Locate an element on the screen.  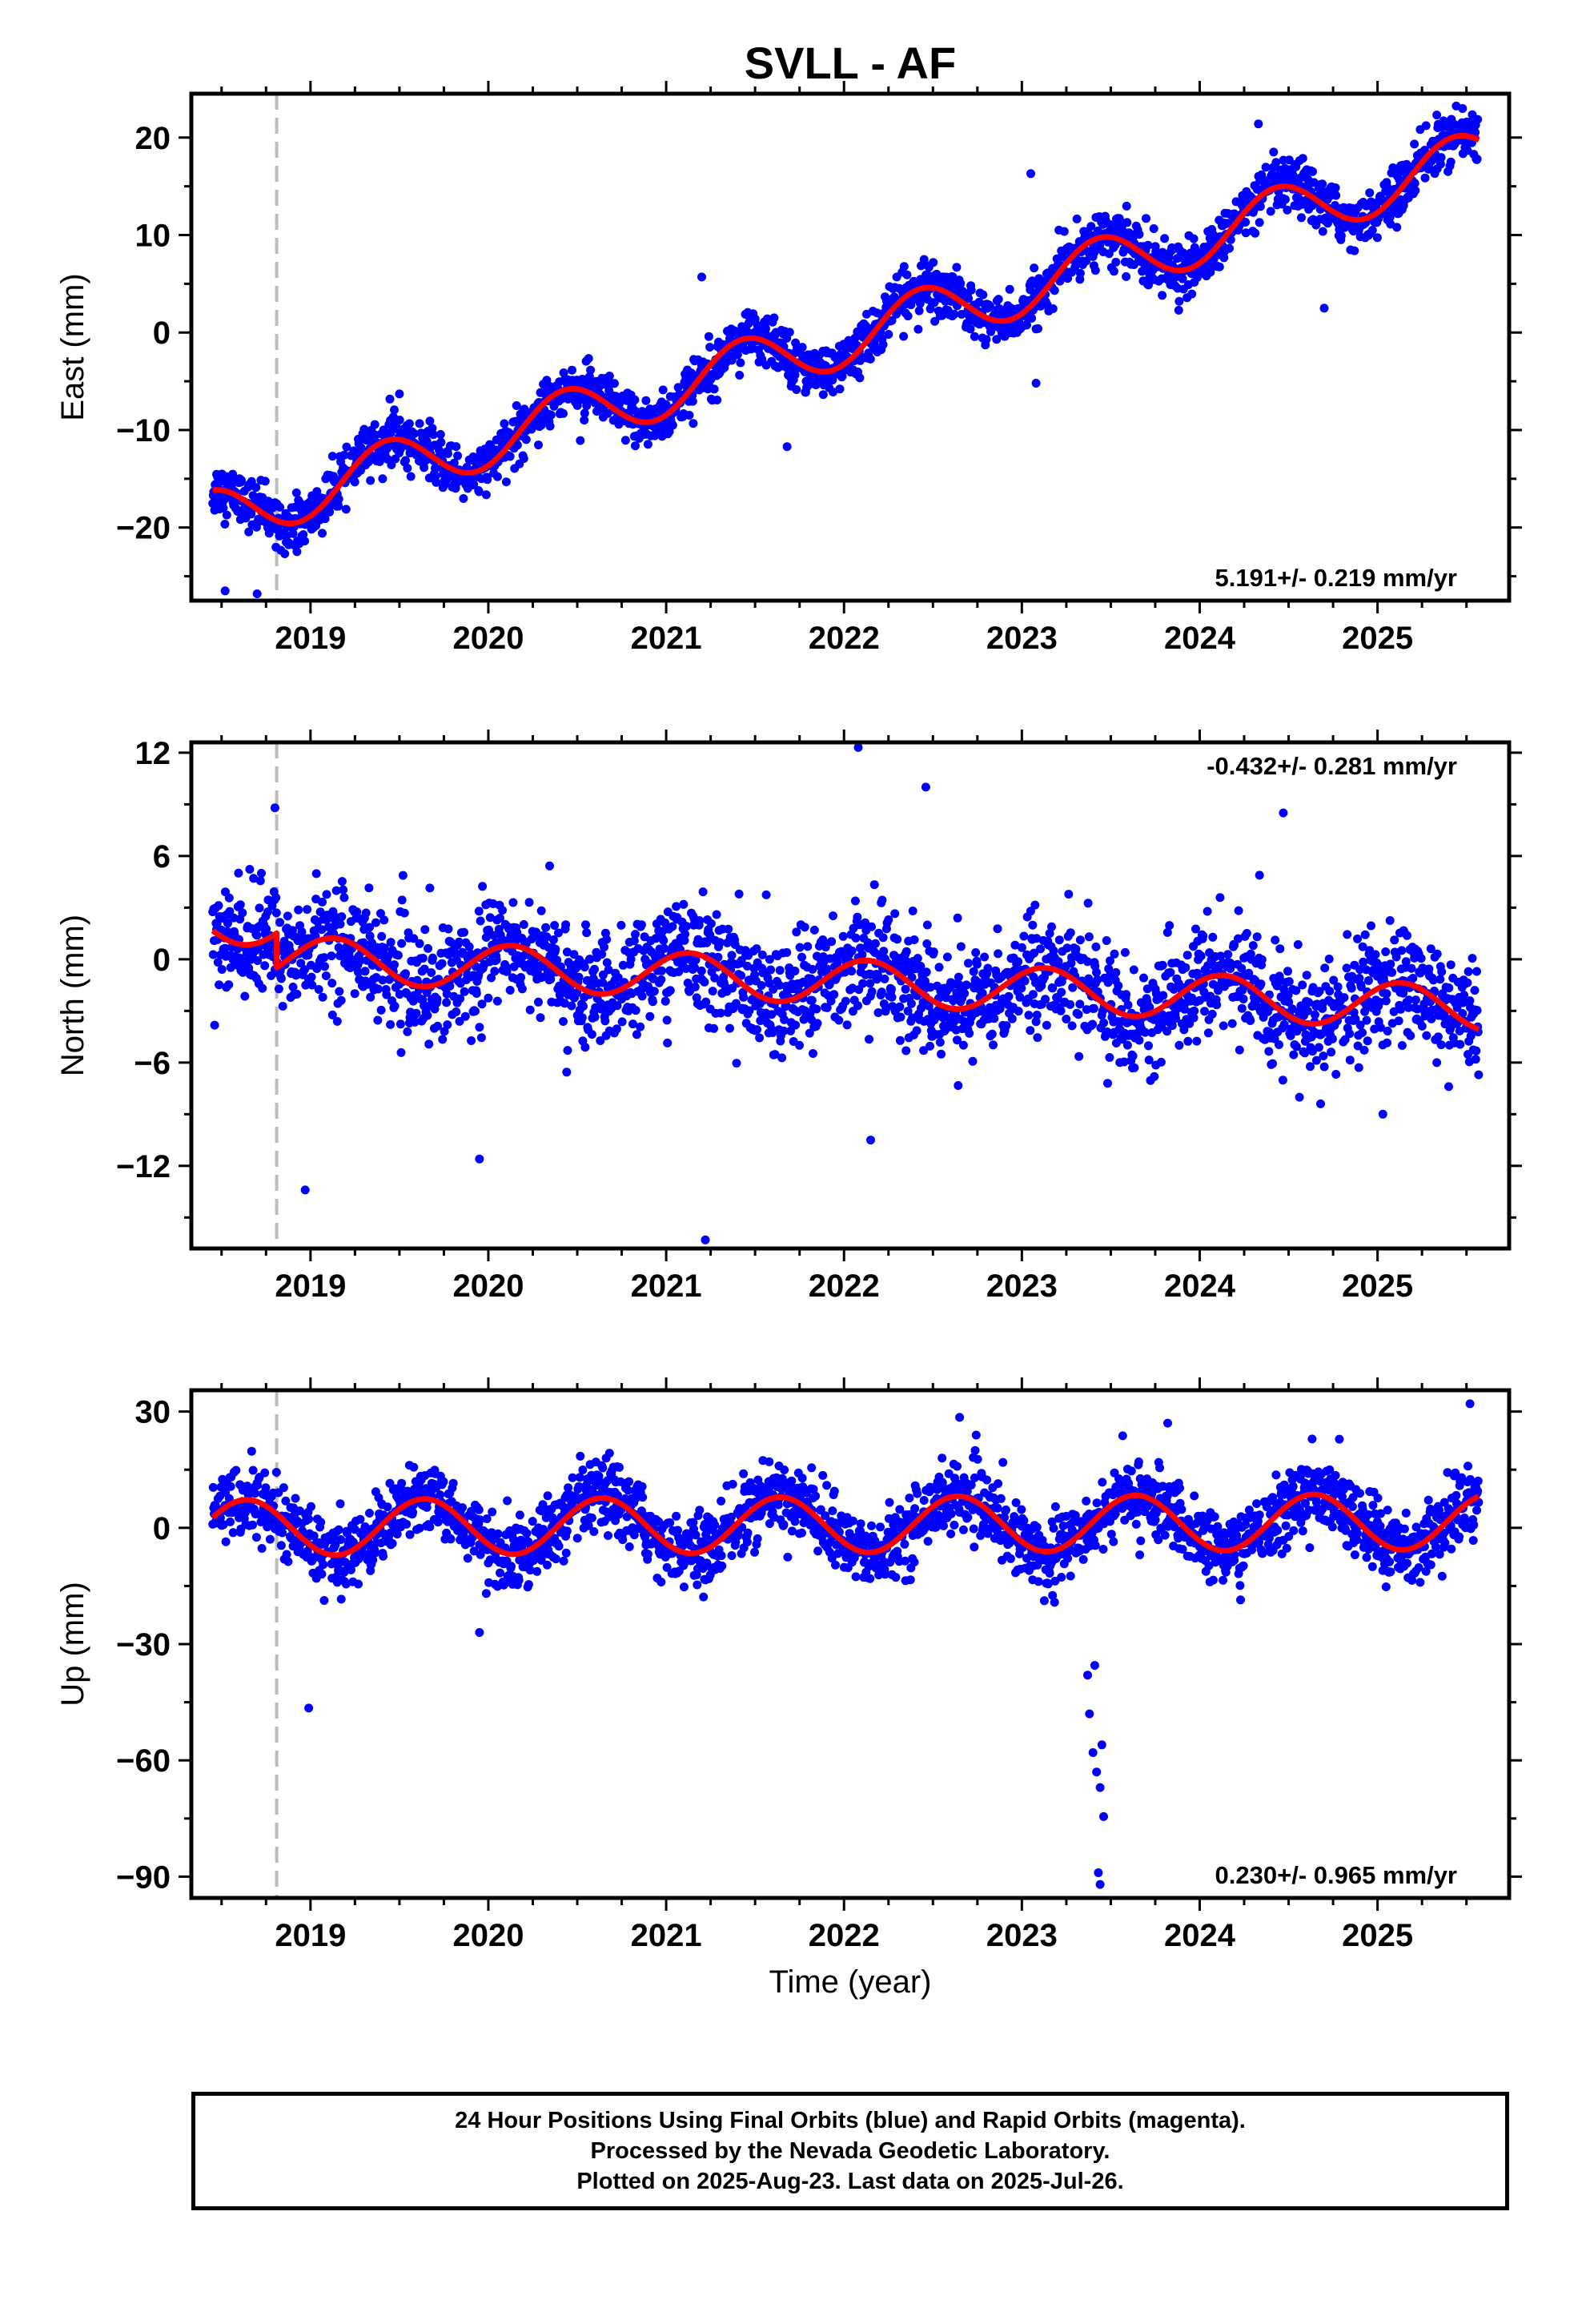
y-tick-label: −6 is located at coordinates (152, 1063).